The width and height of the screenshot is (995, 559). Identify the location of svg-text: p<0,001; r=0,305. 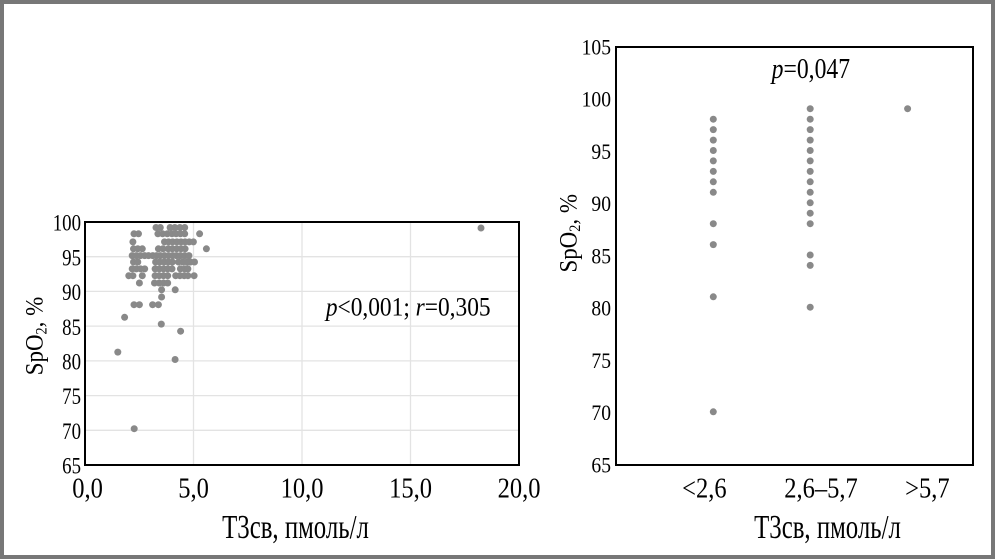
(407, 308).